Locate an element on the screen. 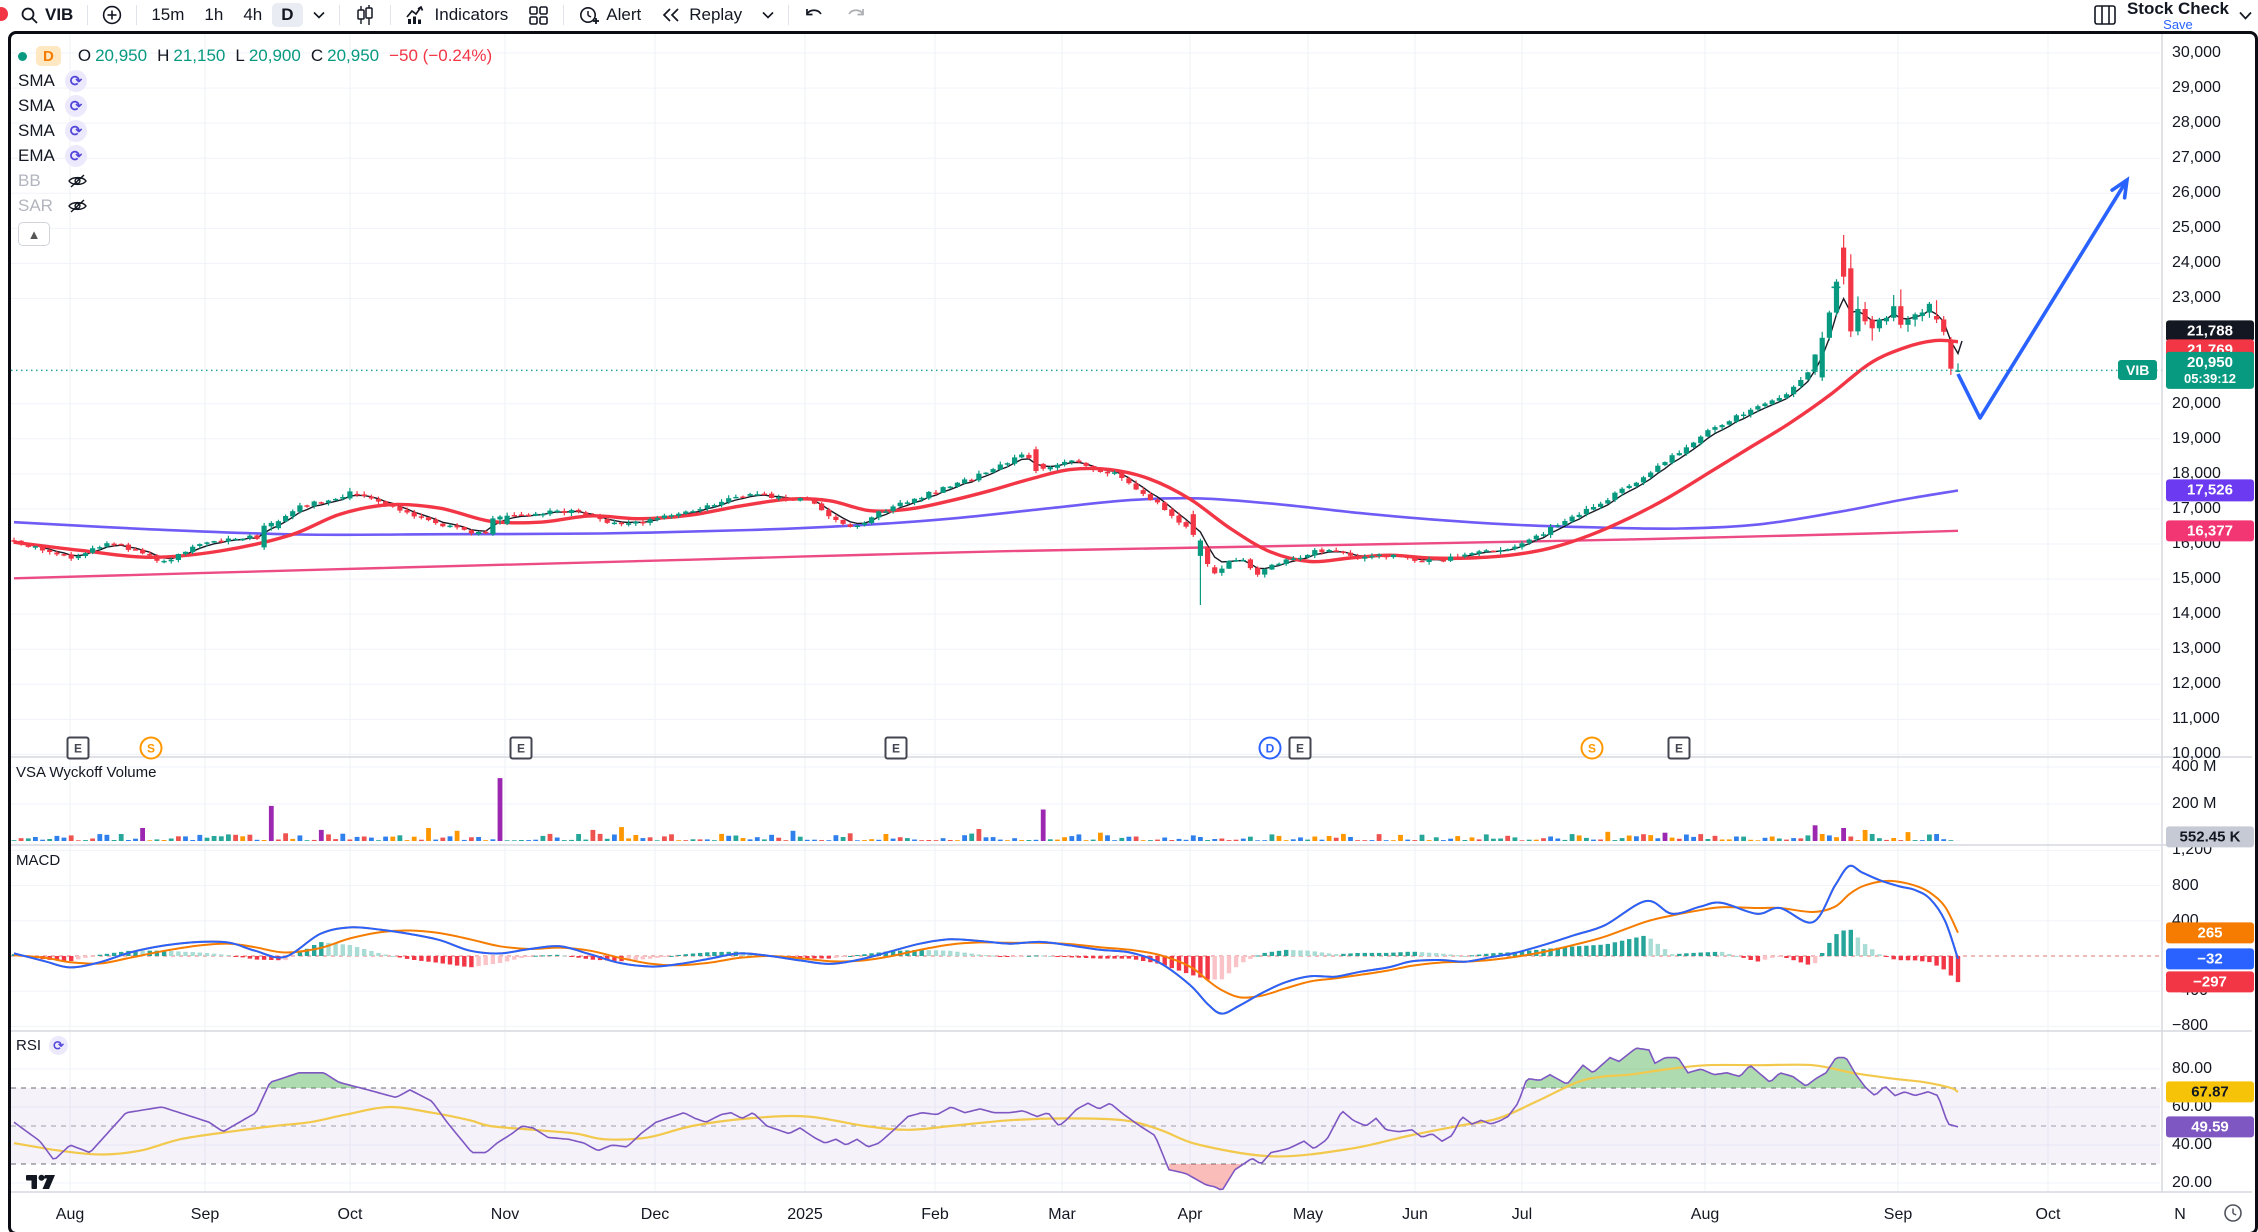 The height and width of the screenshot is (1232, 2258). high-value: 21,150 is located at coordinates (199, 55).